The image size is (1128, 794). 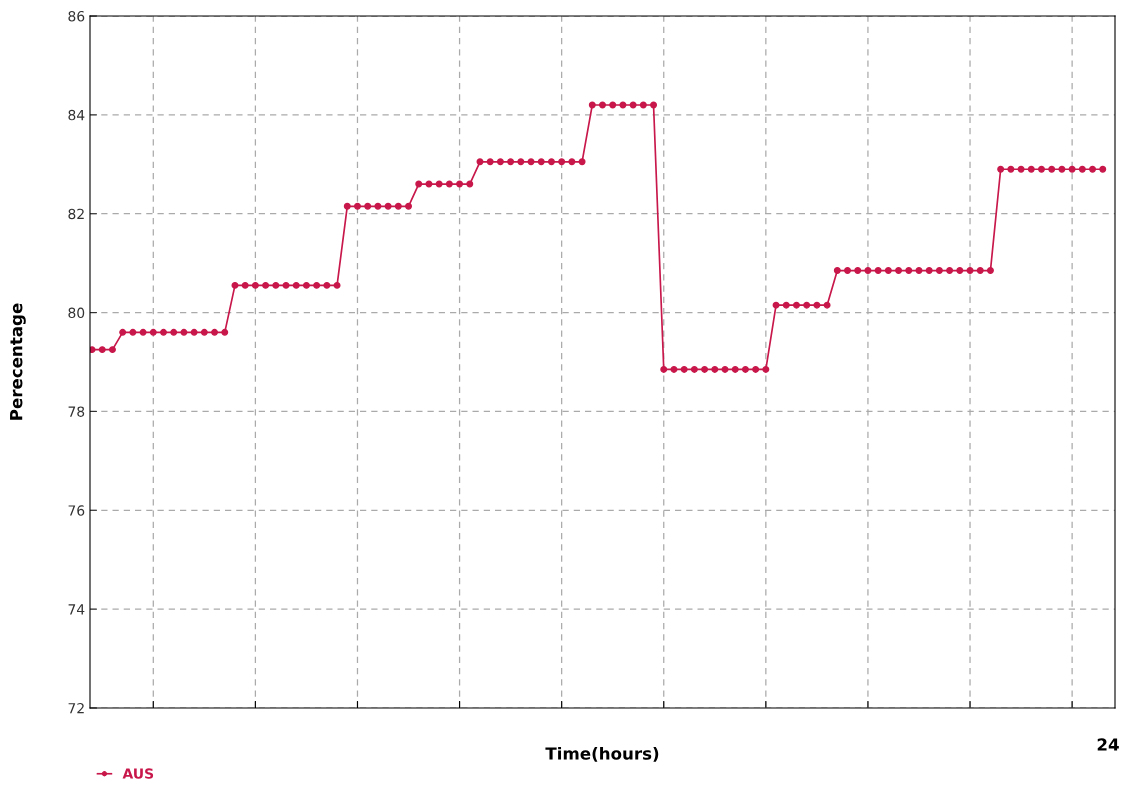 What do you see at coordinates (76, 510) in the screenshot?
I see `y-tick-label: 76` at bounding box center [76, 510].